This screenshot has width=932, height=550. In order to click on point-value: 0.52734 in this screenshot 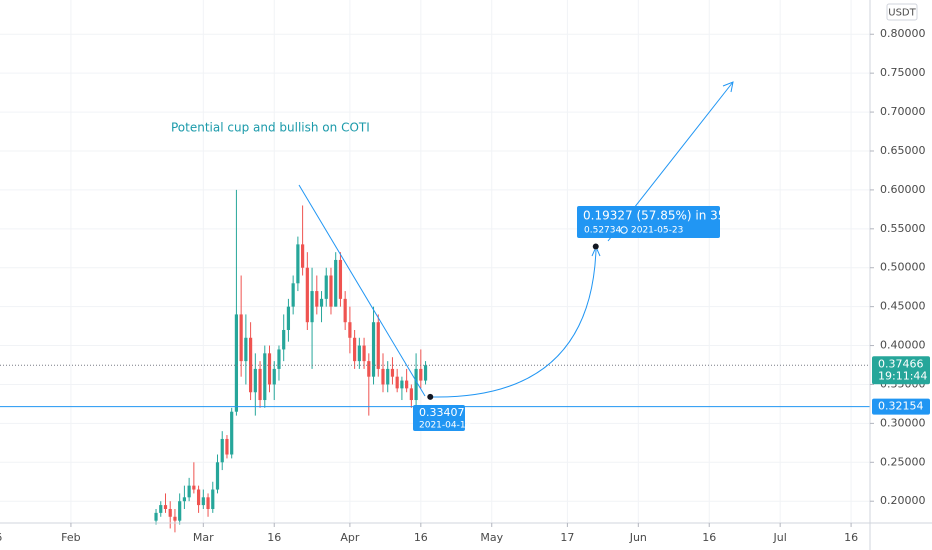, I will do `click(602, 231)`.